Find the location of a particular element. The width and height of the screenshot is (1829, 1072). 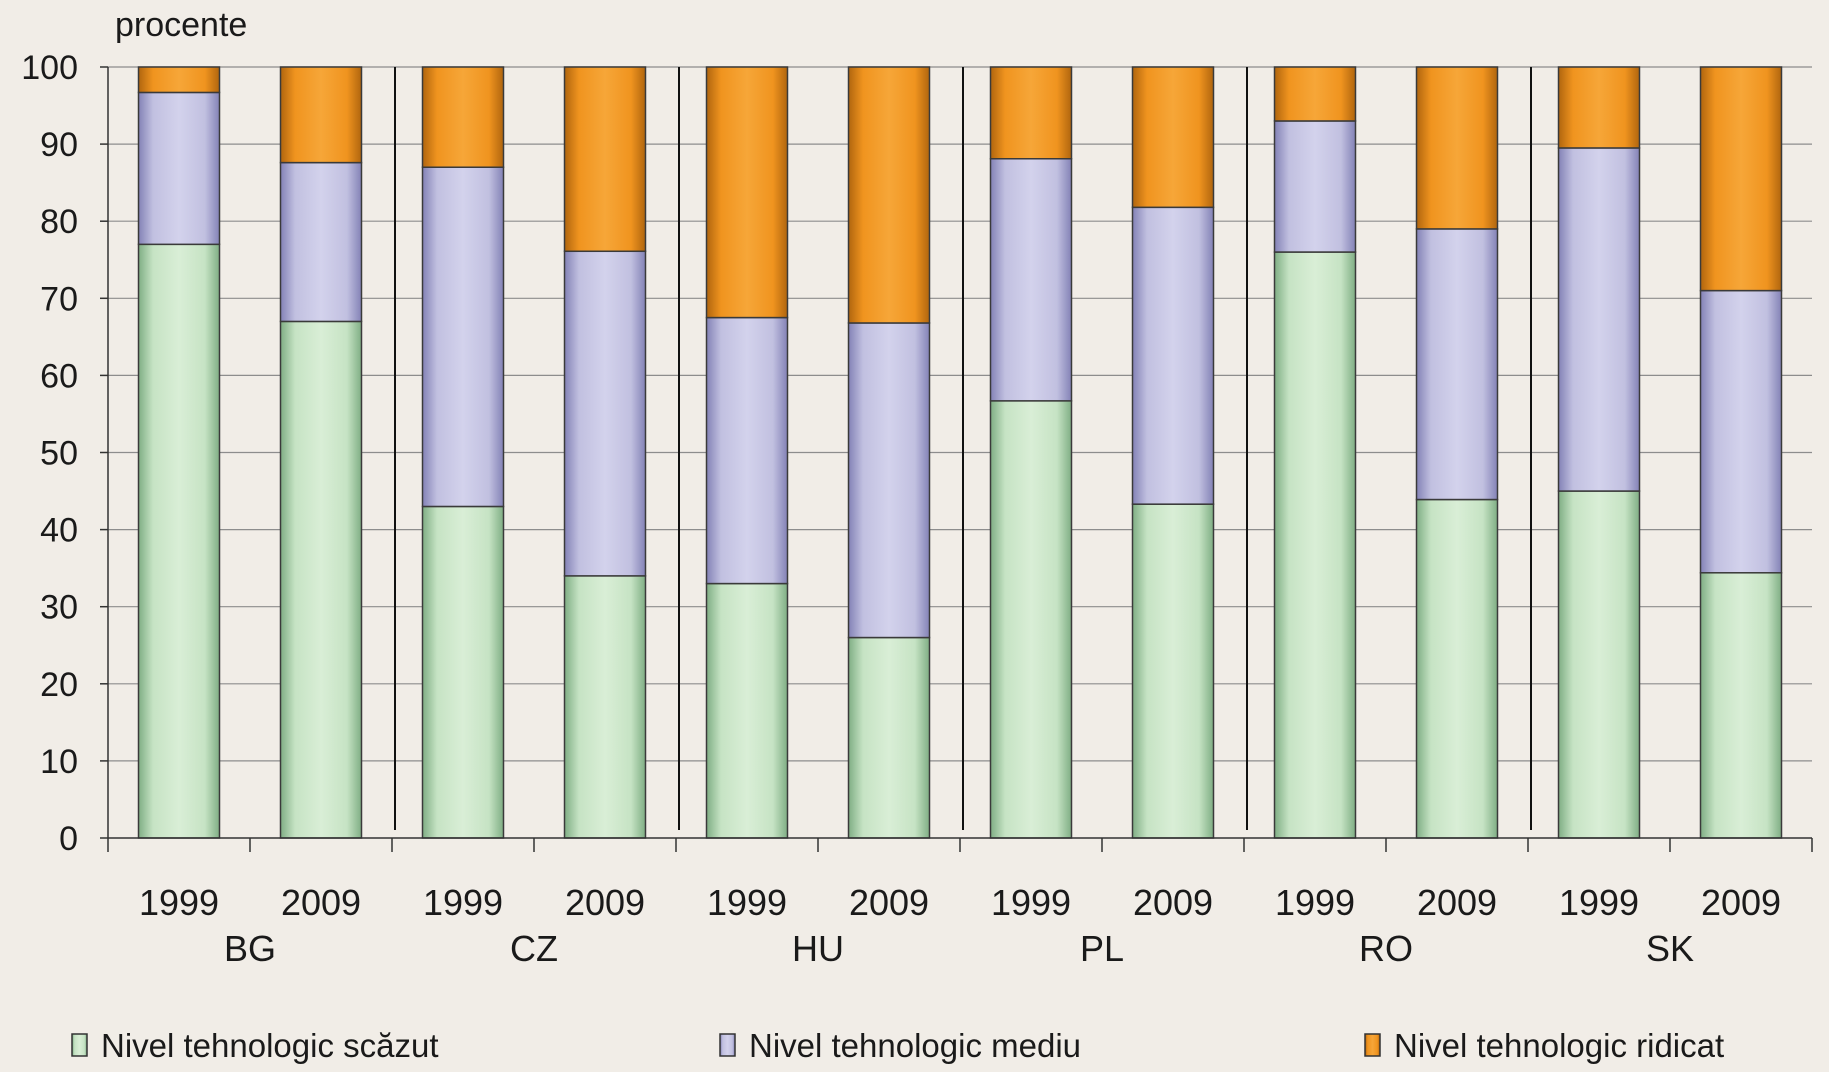

y-tick-label: 10 is located at coordinates (59, 762).